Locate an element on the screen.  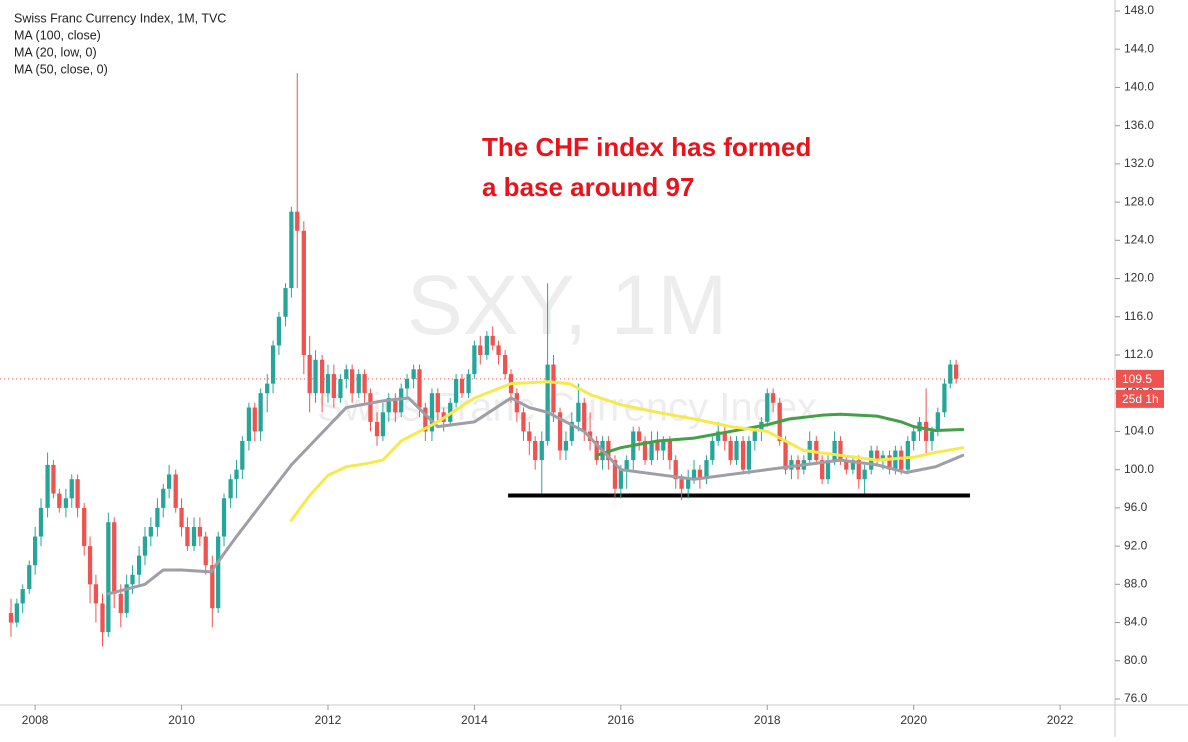
legend-title: Swiss Franc Currency Index, 1M, TVC is located at coordinates (120, 18).